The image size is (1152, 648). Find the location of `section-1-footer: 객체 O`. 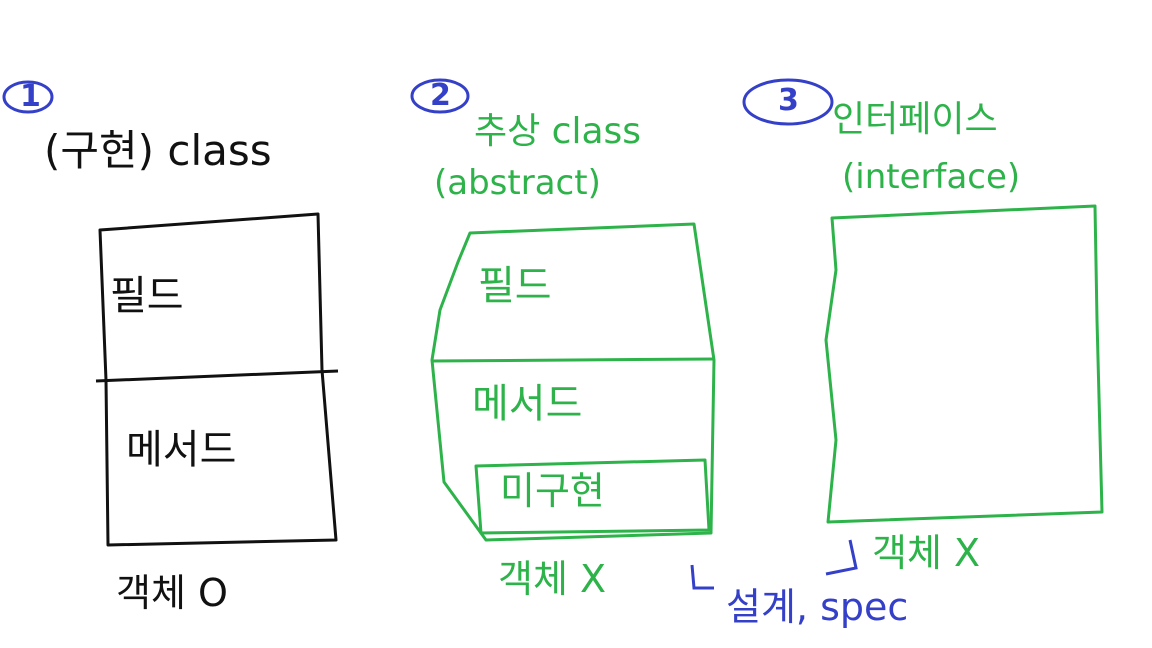

section-1-footer: 객체 O is located at coordinates (172, 593).